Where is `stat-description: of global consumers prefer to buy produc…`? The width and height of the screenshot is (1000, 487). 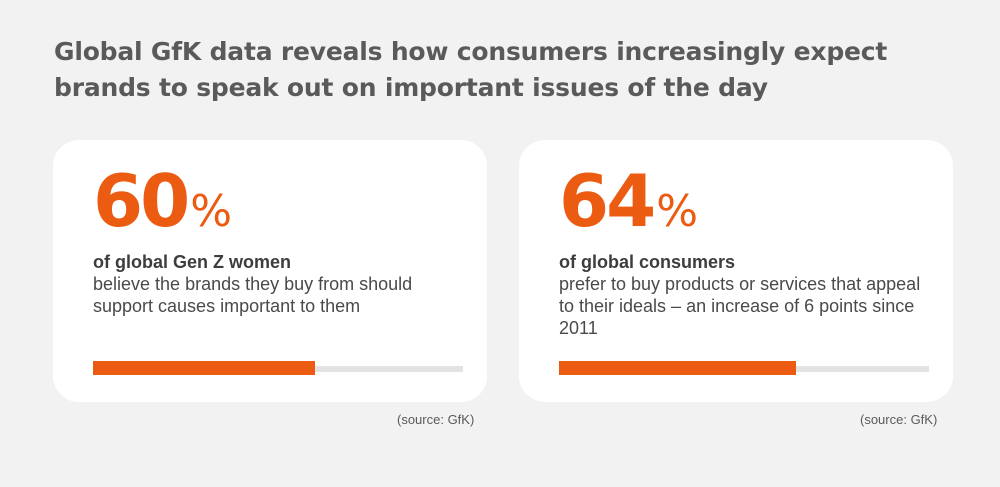
stat-description: of global consumers prefer to buy produc… is located at coordinates (749, 295).